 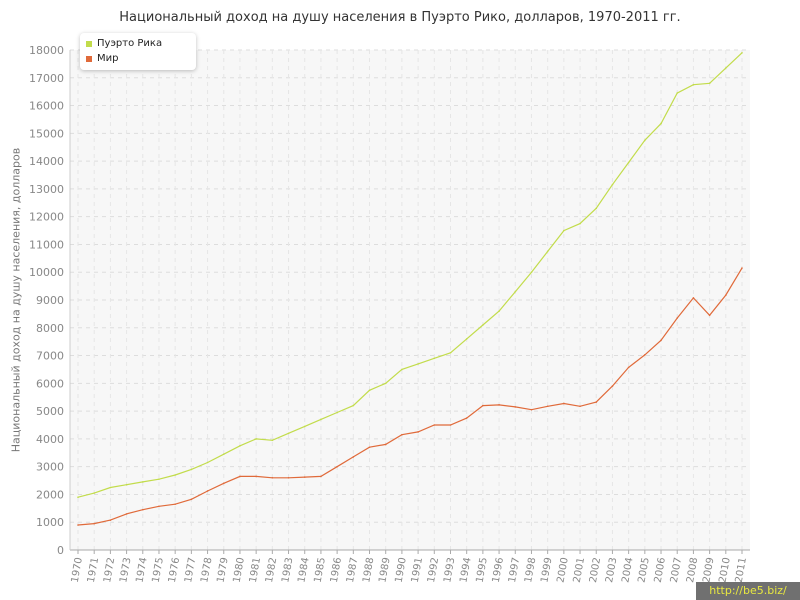 What do you see at coordinates (109, 570) in the screenshot?
I see `x-tick-label: 1972` at bounding box center [109, 570].